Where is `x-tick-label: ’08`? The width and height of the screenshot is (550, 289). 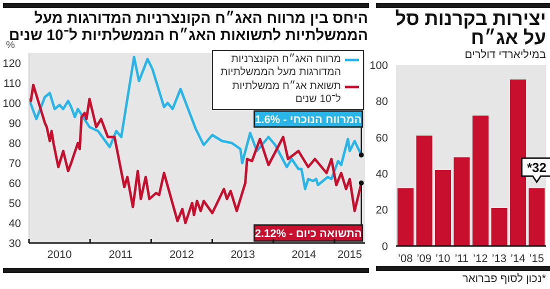 x-tick-label: ’08 is located at coordinates (405, 258).